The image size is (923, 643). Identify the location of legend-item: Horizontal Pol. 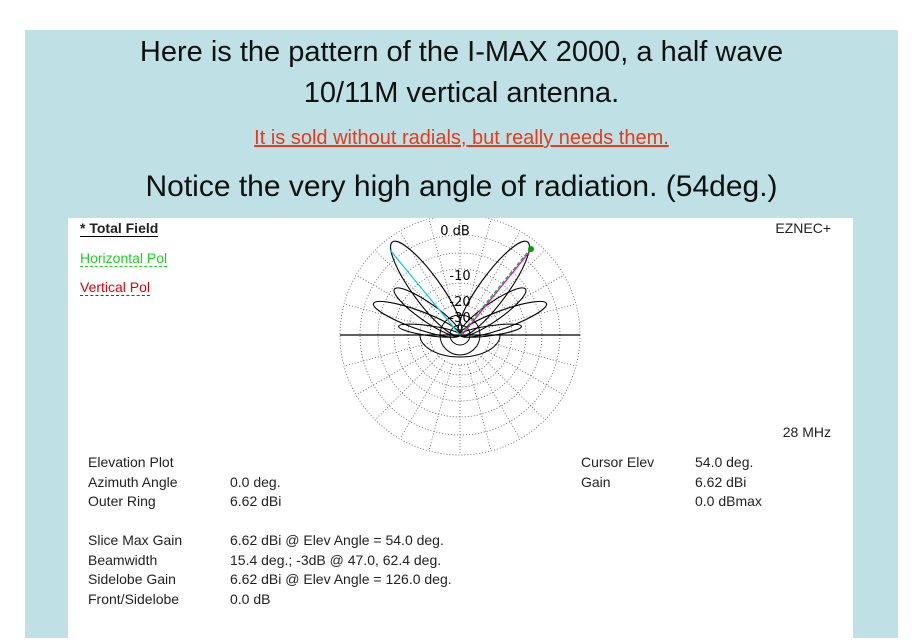
(124, 258).